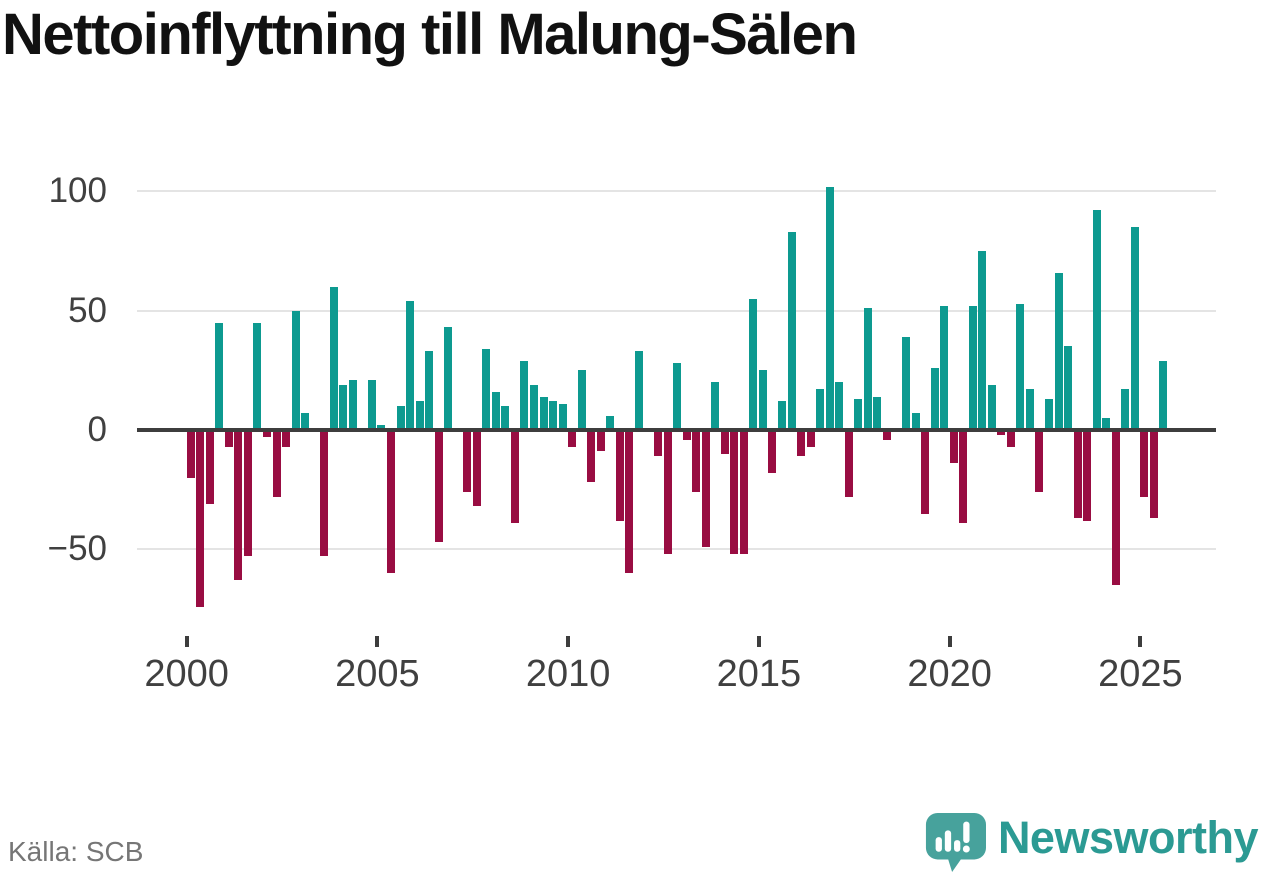  Describe the element at coordinates (430, 34) in the screenshot. I see `page-title: Nettoinflyttning till Malung-Sälen` at that location.